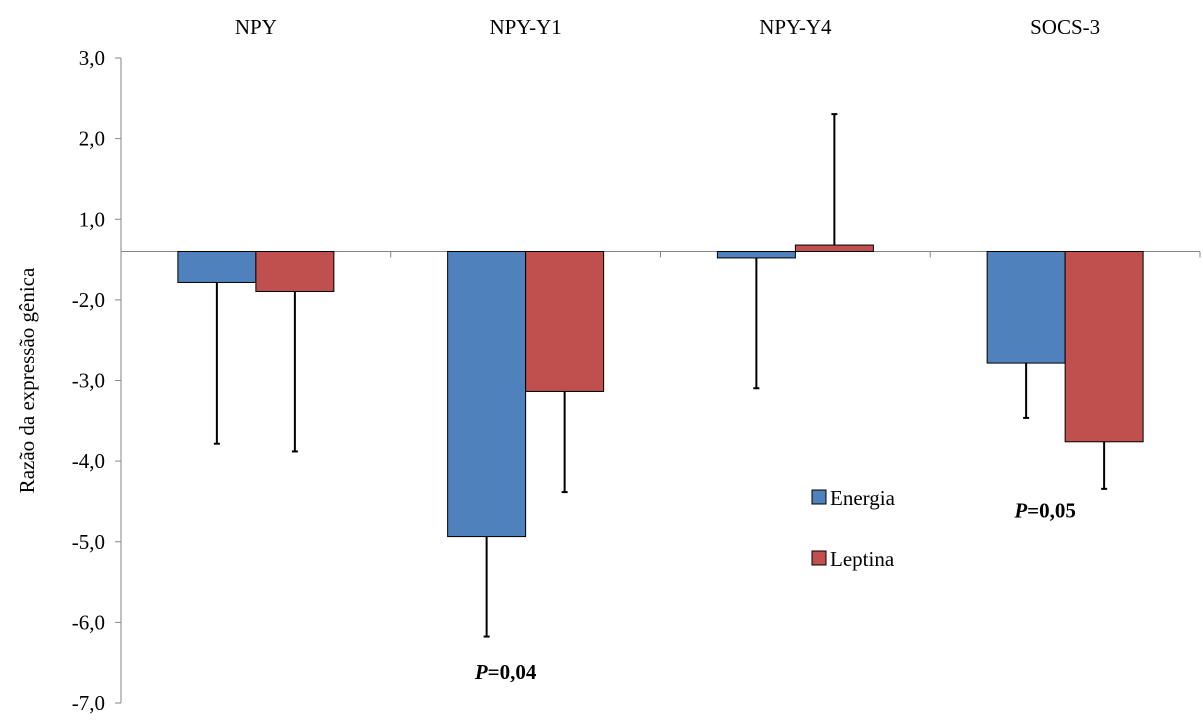 The height and width of the screenshot is (722, 1203). I want to click on y-tick-label: 1,0, so click(92, 219).